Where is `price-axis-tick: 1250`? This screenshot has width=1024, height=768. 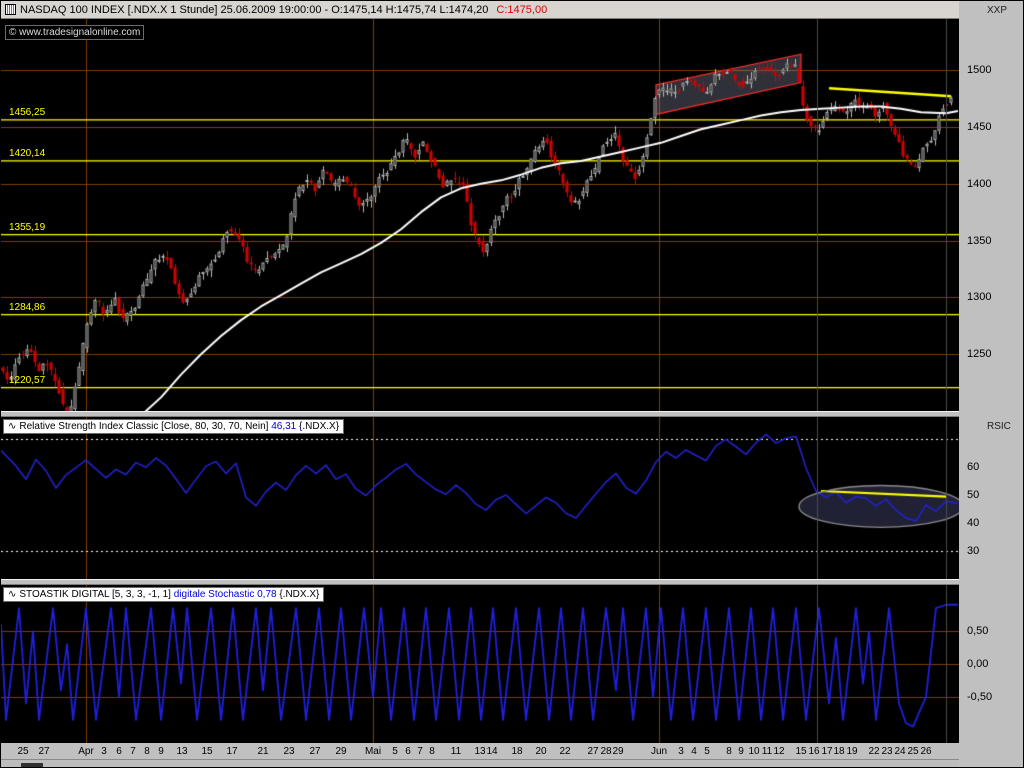 price-axis-tick: 1250 is located at coordinates (979, 354).